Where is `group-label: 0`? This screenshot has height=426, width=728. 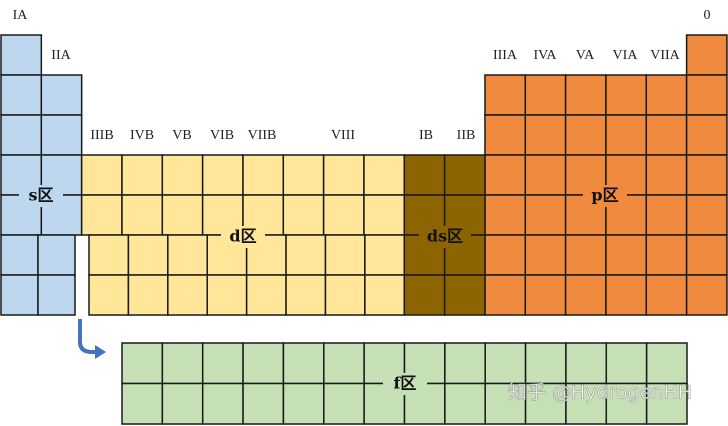
group-label: 0 is located at coordinates (707, 15).